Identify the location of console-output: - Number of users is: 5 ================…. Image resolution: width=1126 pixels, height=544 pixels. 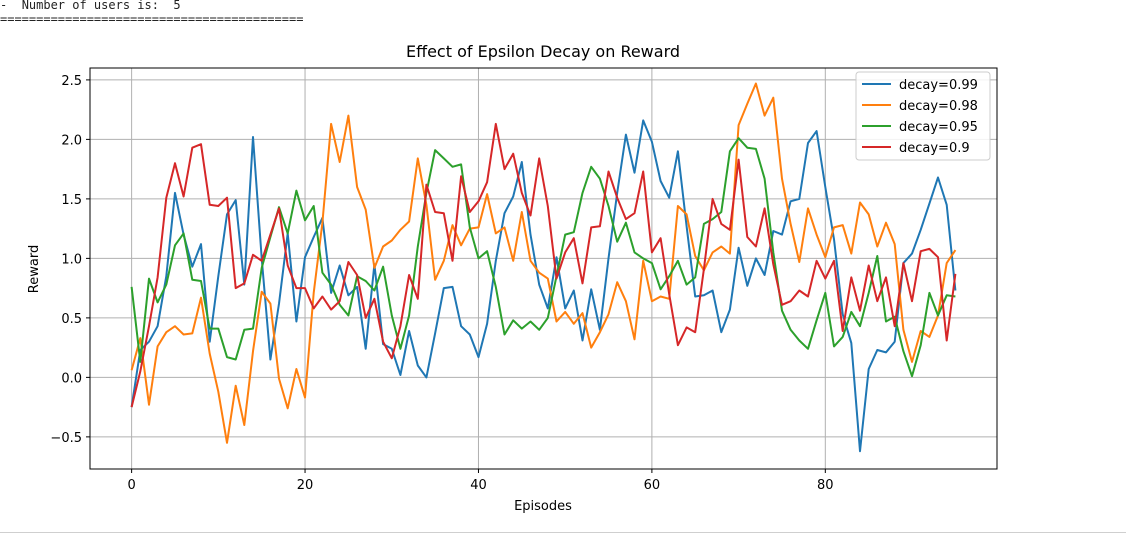
(151, 22).